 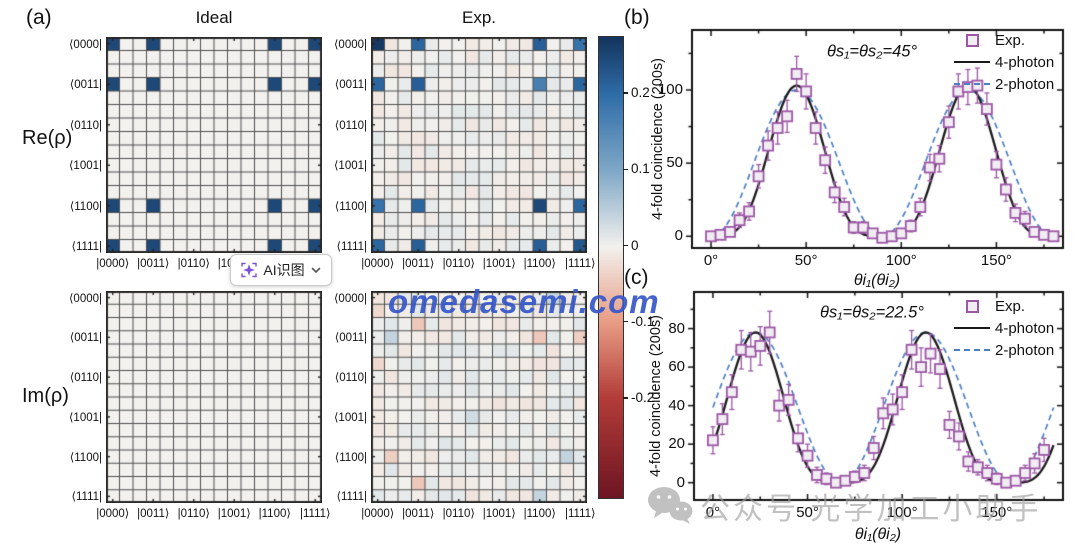 What do you see at coordinates (316, 270) in the screenshot?
I see `chevron-down-icon` at bounding box center [316, 270].